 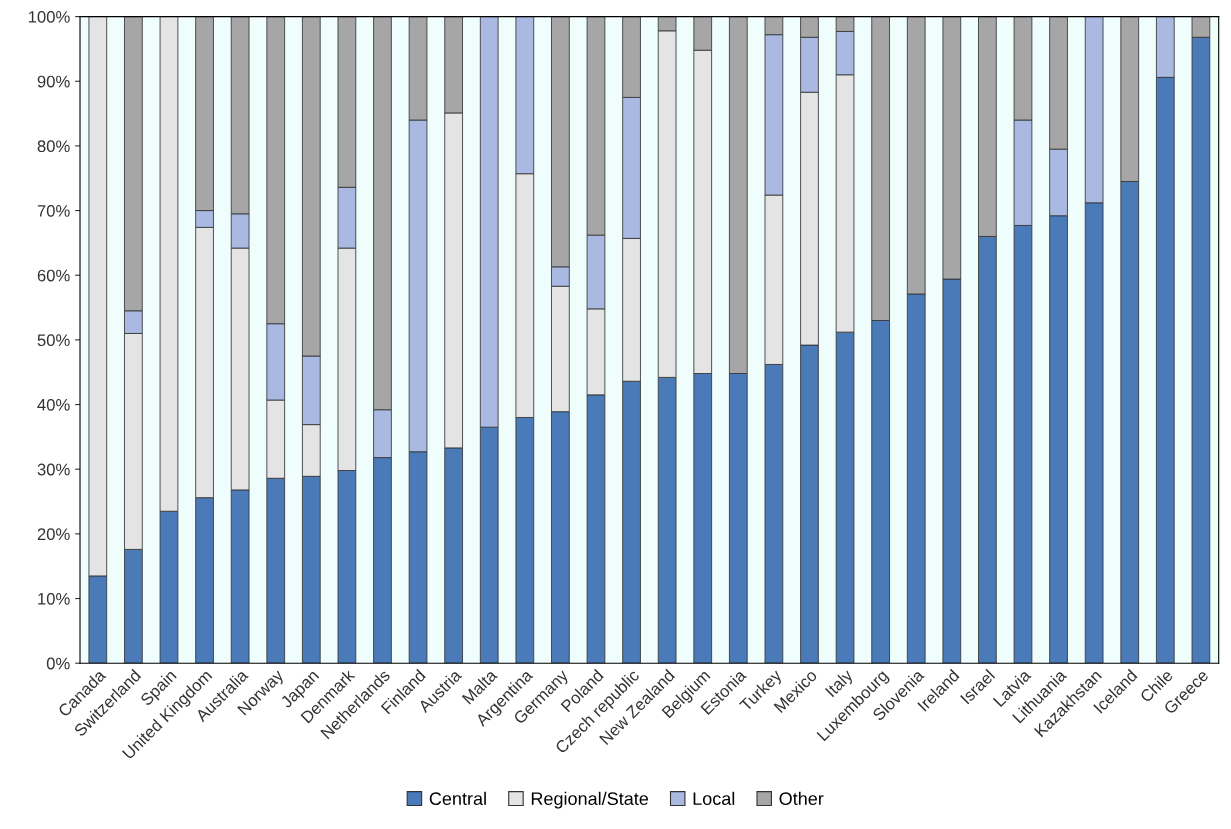 I want to click on legend-label: Regional/State, so click(x=590, y=800).